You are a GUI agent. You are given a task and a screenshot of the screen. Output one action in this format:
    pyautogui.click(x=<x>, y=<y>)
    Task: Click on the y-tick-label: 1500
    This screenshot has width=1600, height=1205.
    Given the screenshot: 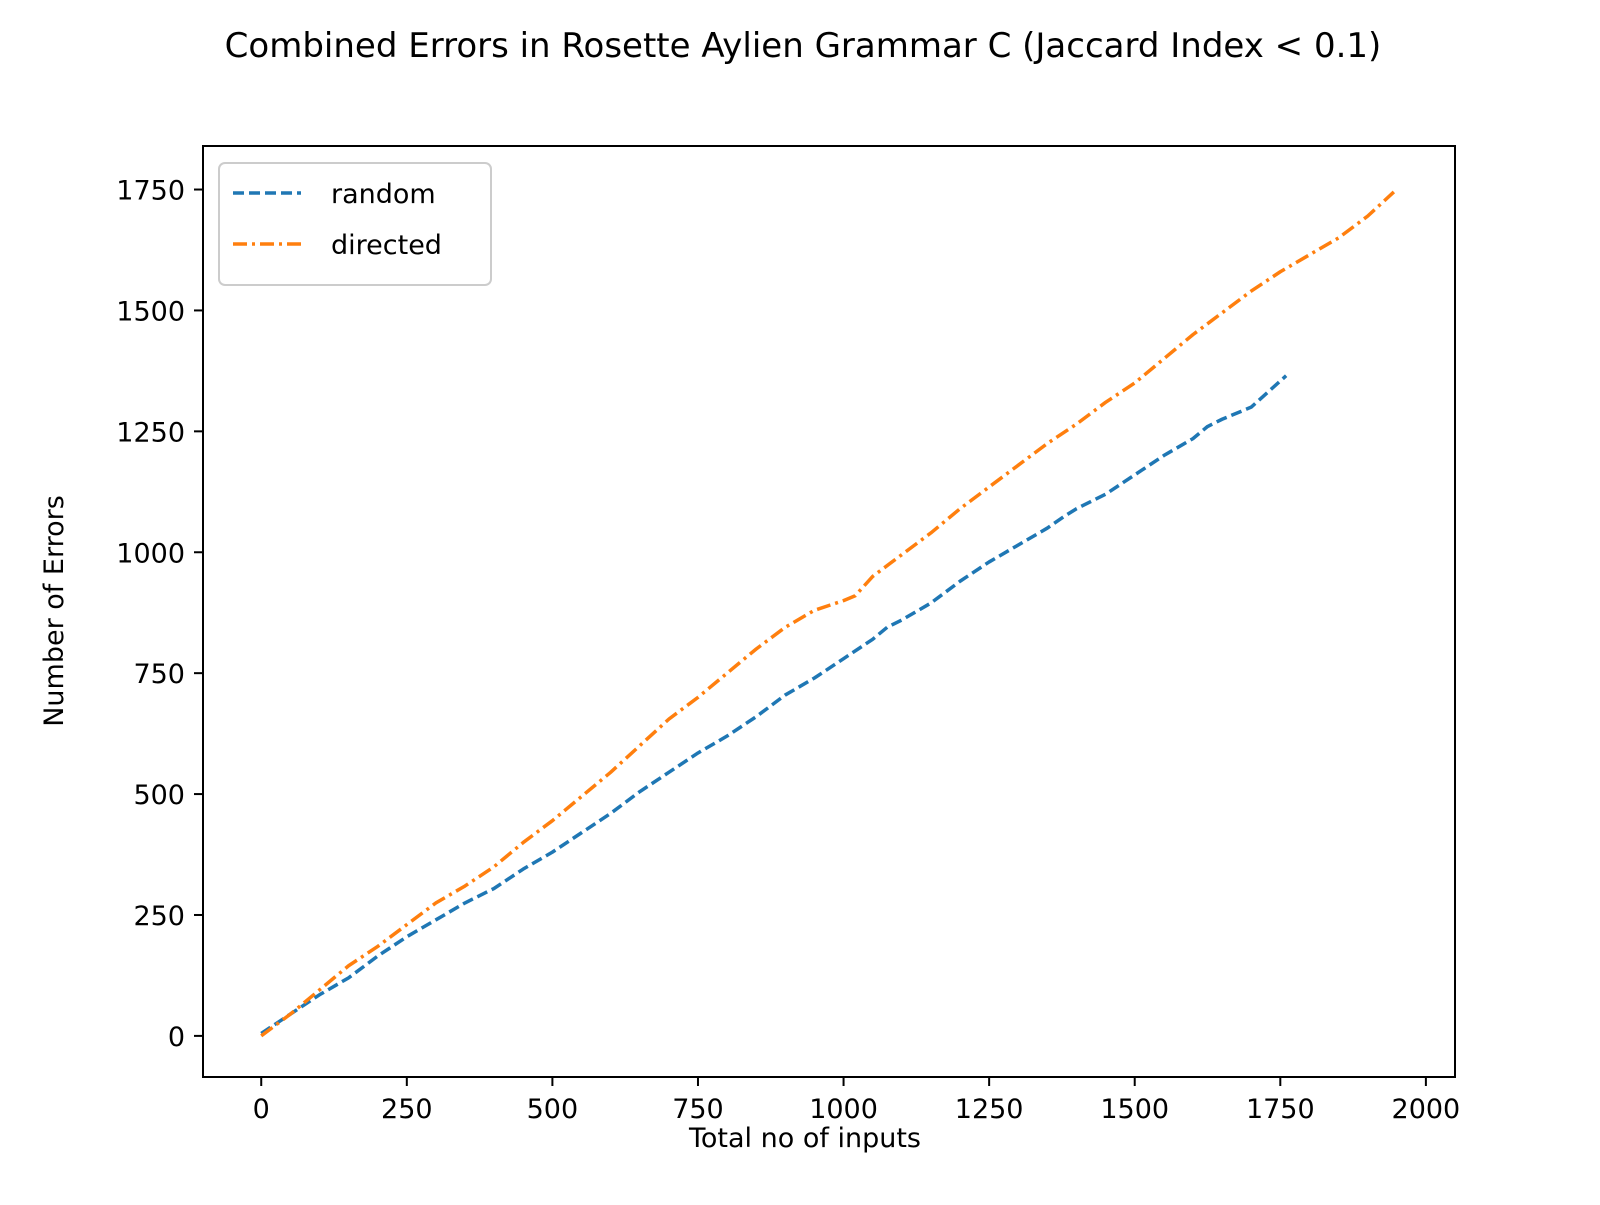 What is the action you would take?
    pyautogui.click(x=150, y=311)
    